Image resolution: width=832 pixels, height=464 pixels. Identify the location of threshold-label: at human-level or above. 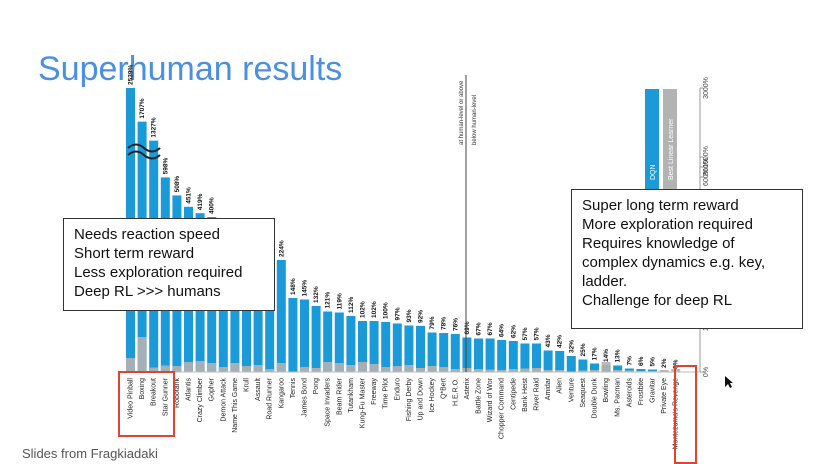
(462, 112).